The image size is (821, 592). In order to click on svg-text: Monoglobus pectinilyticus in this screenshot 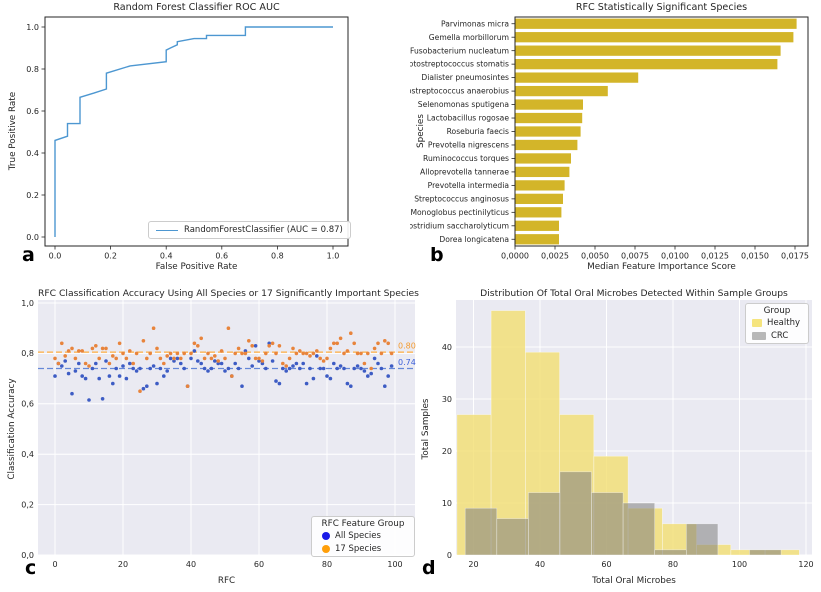, I will do `click(459, 212)`.